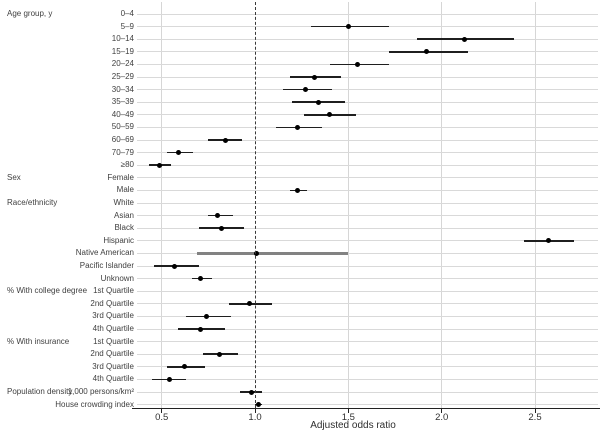  I want to click on x-tick-label: 1.0, so click(255, 417).